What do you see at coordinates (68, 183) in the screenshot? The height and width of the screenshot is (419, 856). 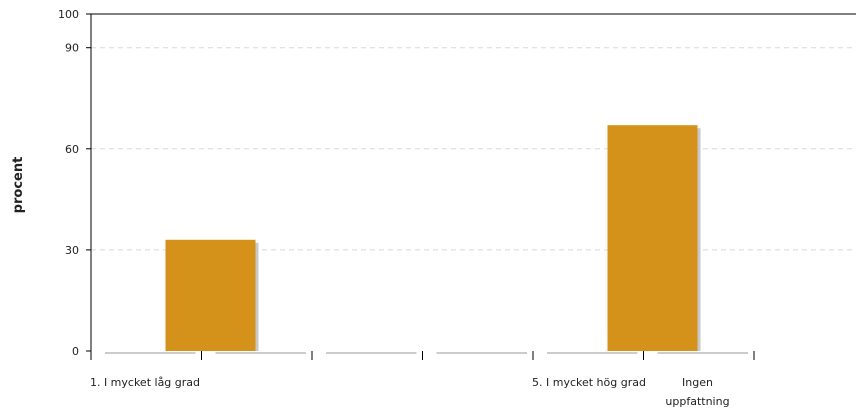 I see `y-tick-labels: 0 30 60 90 100` at bounding box center [68, 183].